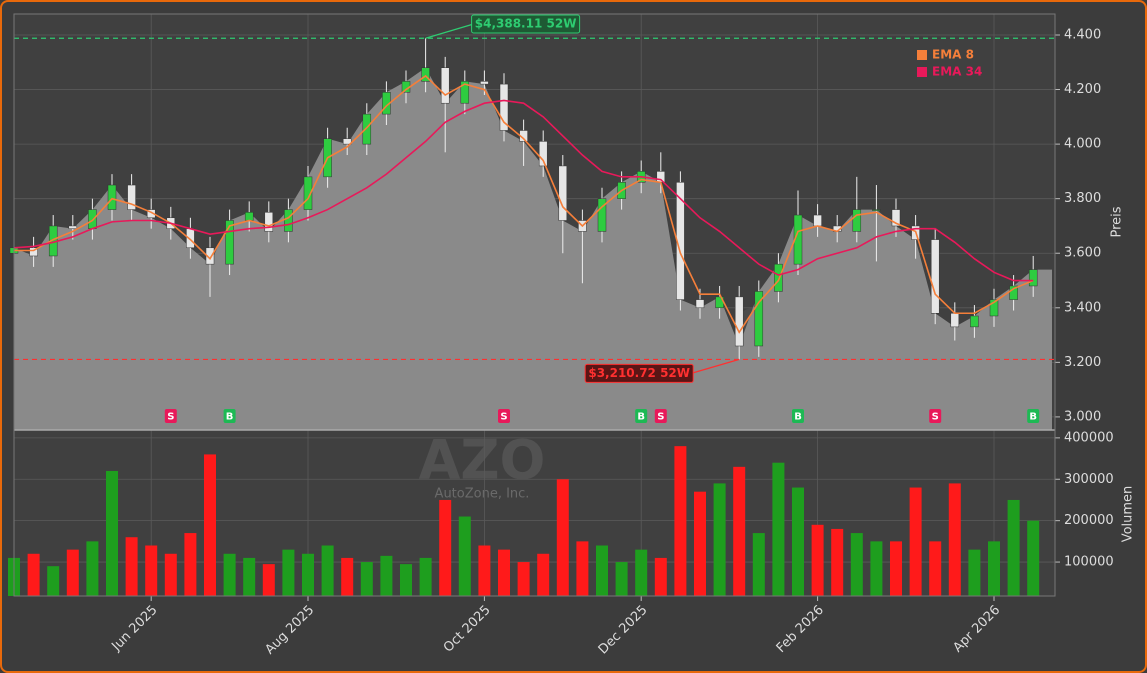 The image size is (1147, 673). Describe the element at coordinates (1082, 362) in the screenshot. I see `y-tick-label: 3.200` at that location.